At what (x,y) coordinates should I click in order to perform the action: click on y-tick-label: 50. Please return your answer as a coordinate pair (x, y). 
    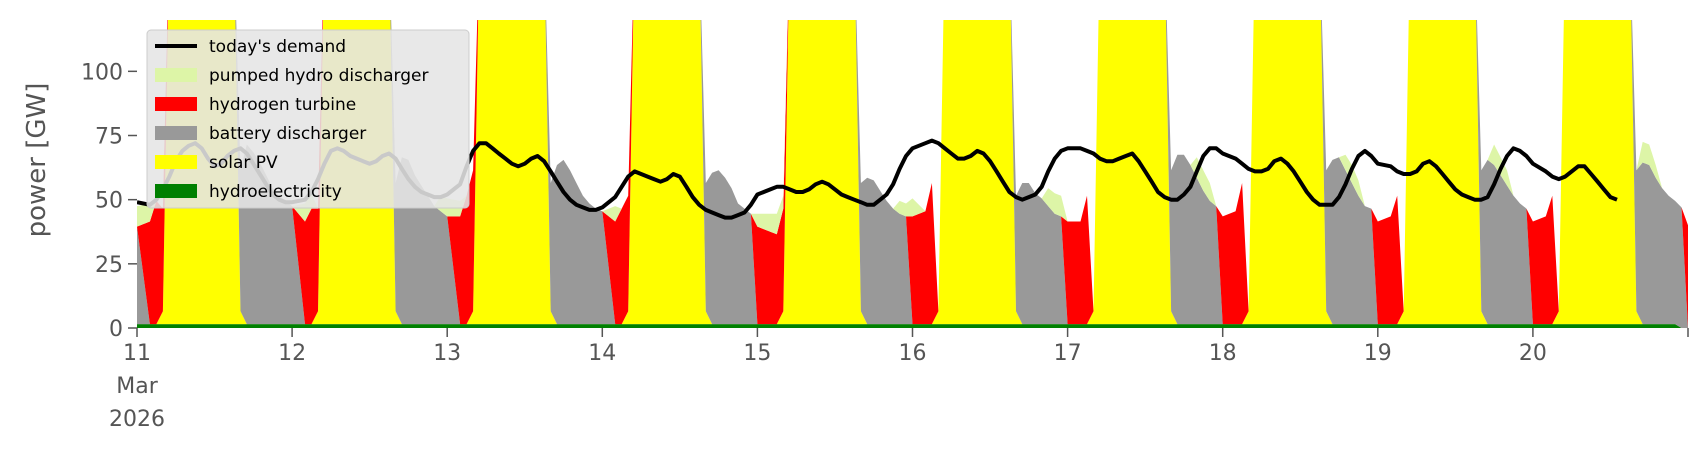
    Looking at the image, I should click on (109, 201).